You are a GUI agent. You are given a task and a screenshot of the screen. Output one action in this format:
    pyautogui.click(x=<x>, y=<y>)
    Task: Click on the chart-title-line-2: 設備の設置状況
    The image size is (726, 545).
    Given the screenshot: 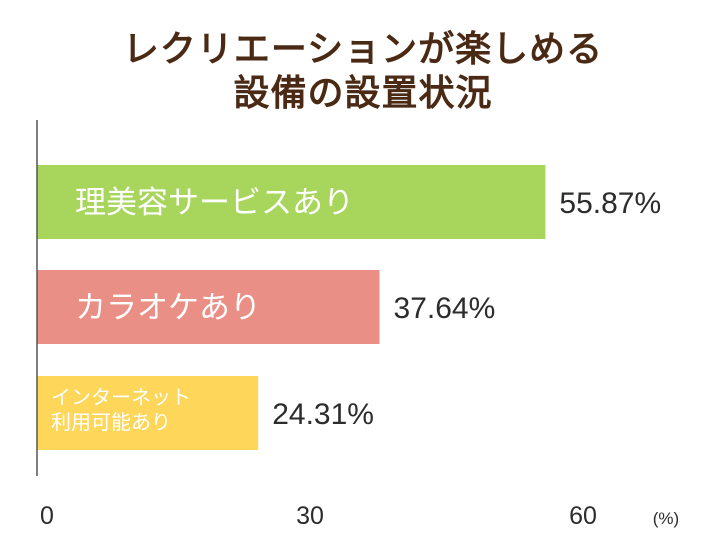 What is the action you would take?
    pyautogui.click(x=363, y=93)
    